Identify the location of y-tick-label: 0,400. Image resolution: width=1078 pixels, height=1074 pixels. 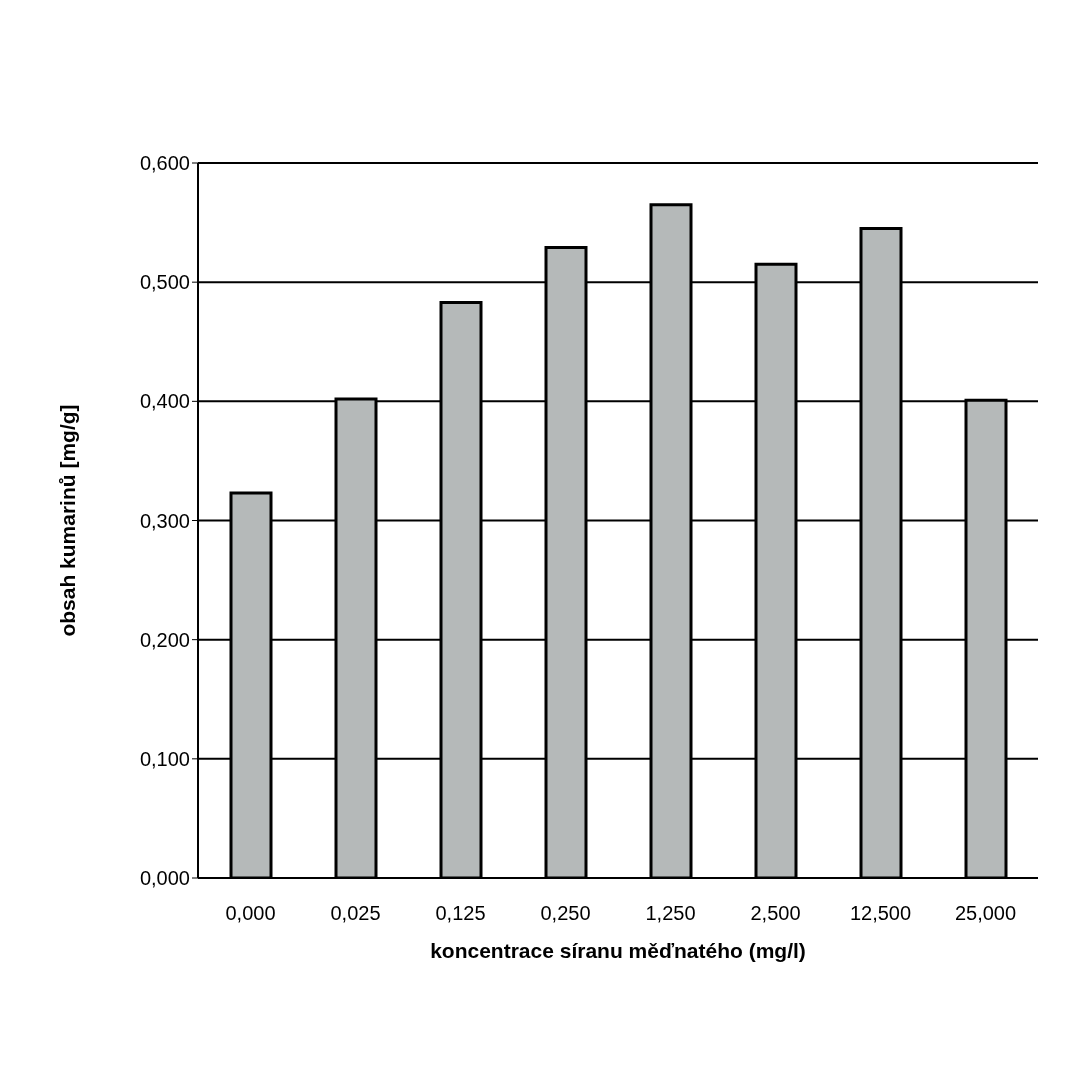
(164, 401).